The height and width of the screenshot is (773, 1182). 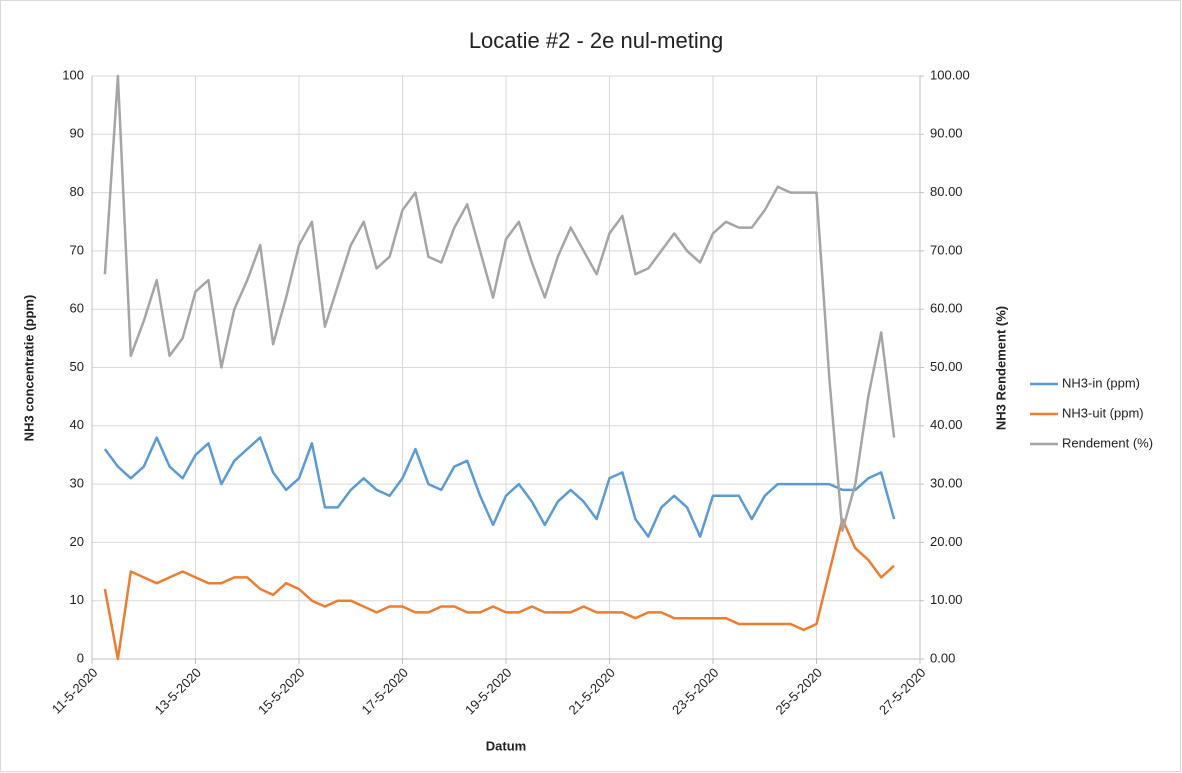 What do you see at coordinates (28, 368) in the screenshot?
I see `y-axis-title: NH3 concentratie (ppm)` at bounding box center [28, 368].